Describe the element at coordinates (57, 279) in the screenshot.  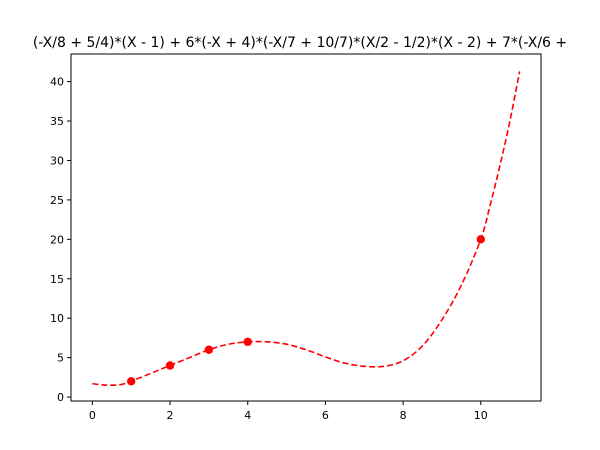
I see `y-tick-label: 15` at that location.